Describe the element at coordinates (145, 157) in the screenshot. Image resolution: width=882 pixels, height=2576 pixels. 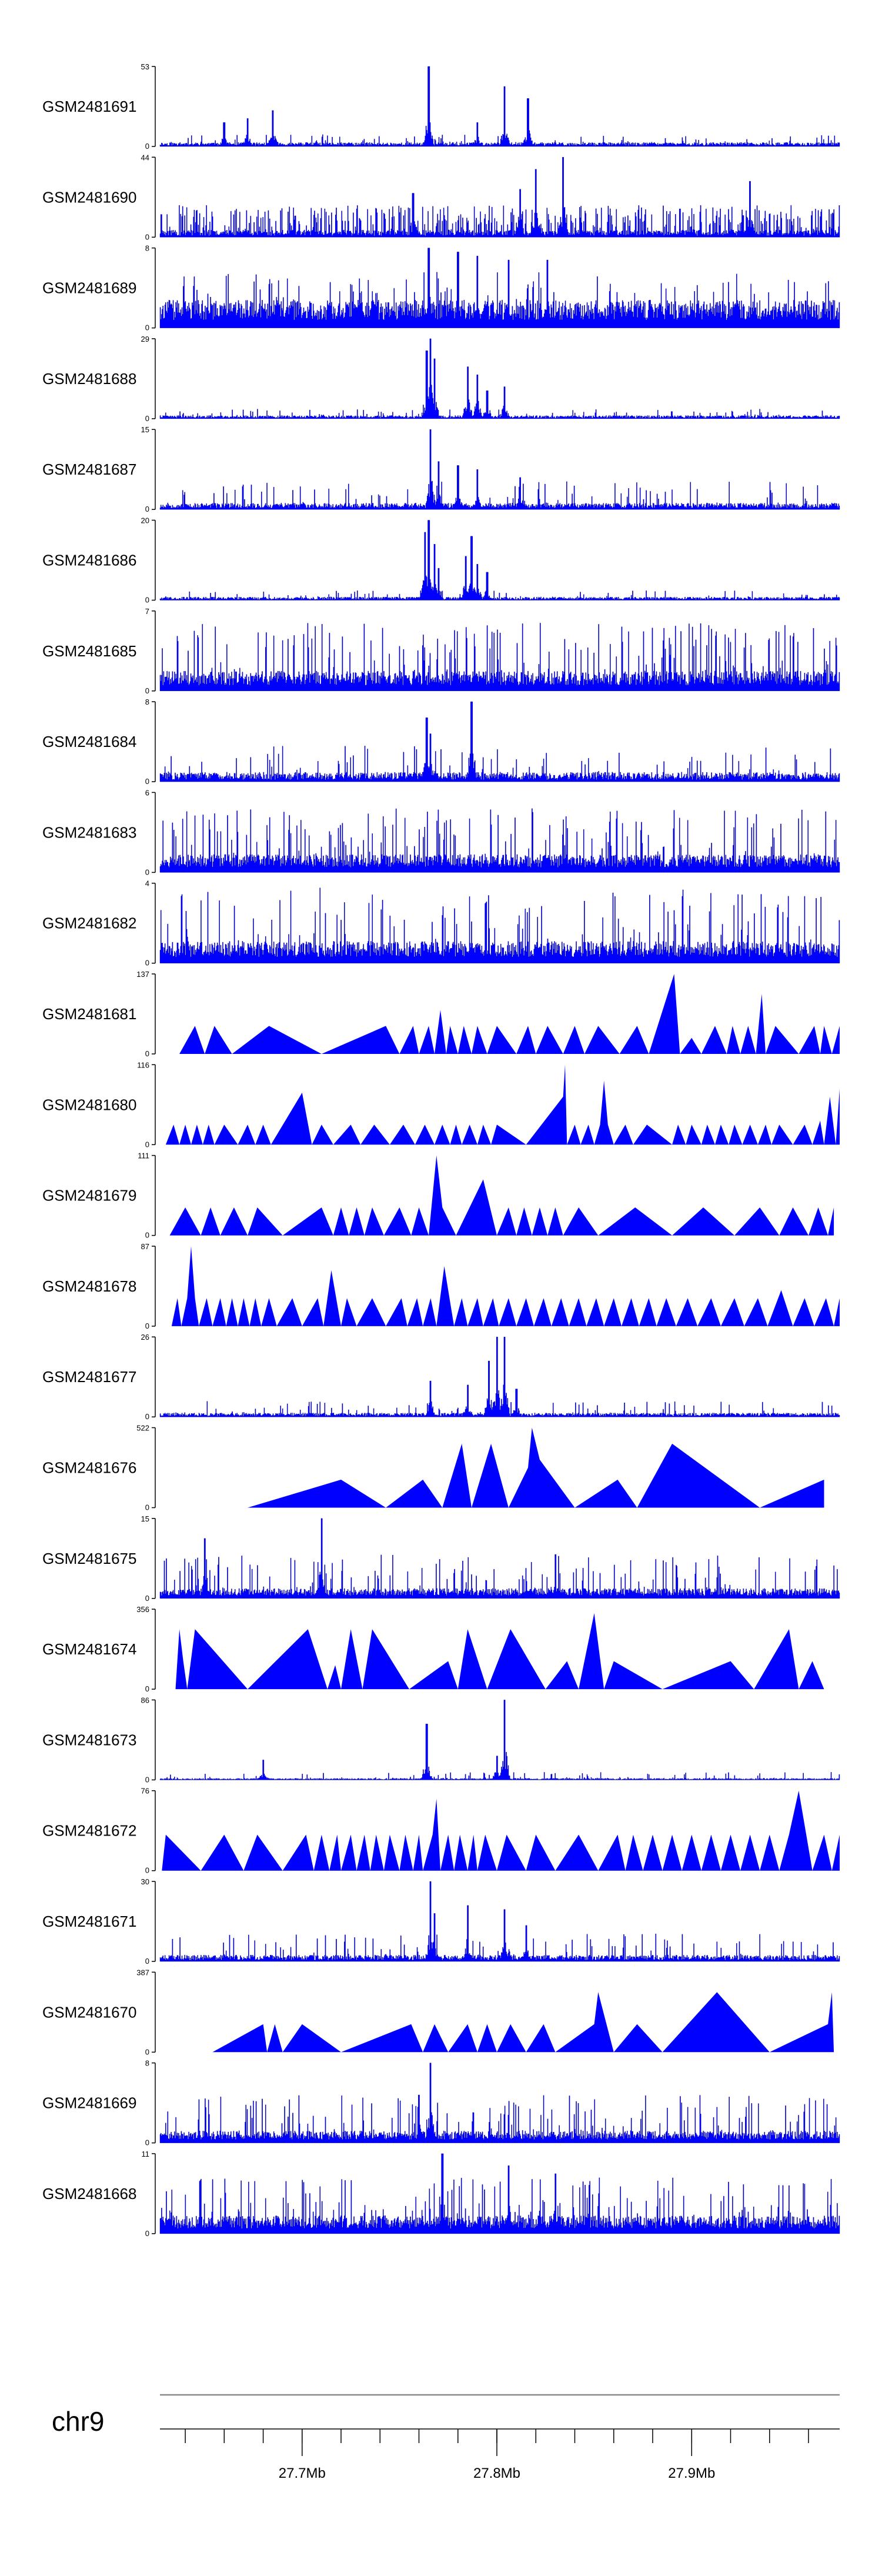
I see `y-max-label: 44` at that location.